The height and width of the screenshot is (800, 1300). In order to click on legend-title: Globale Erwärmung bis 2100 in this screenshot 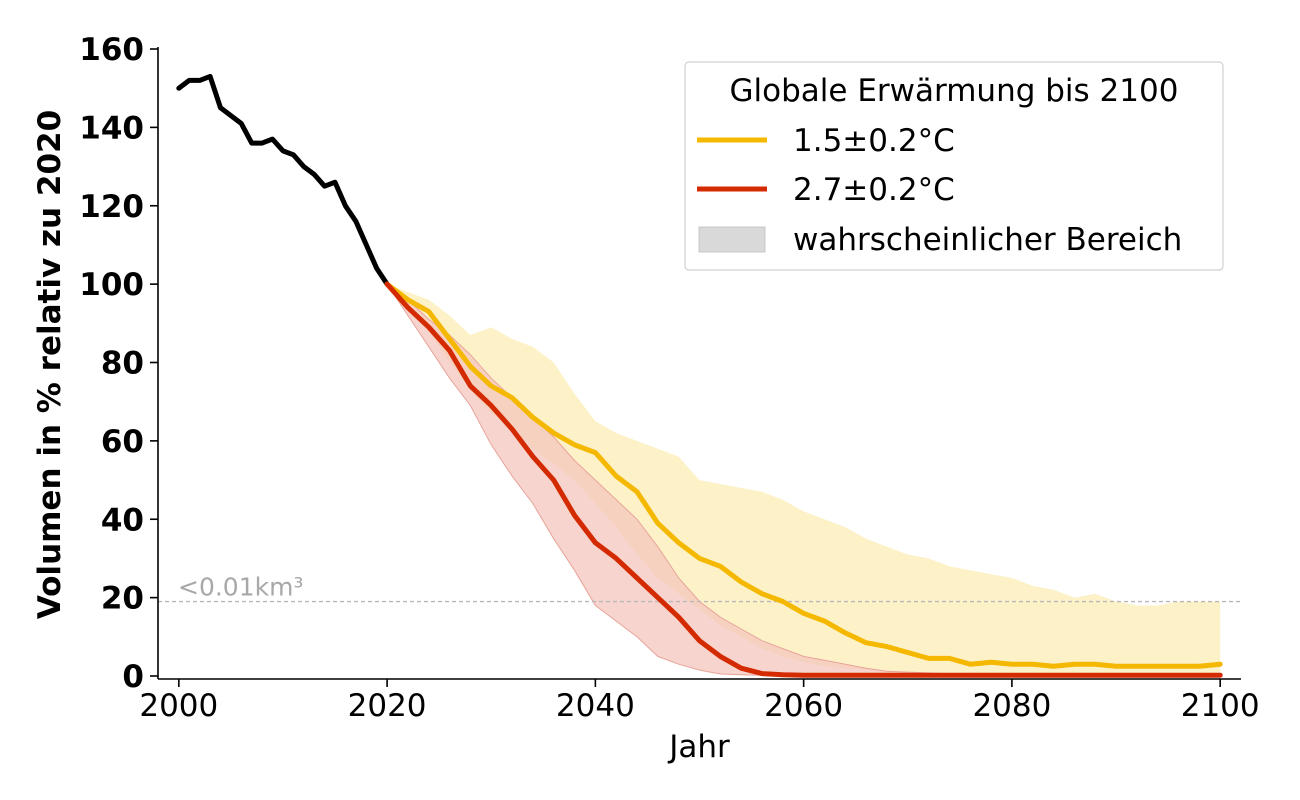, I will do `click(954, 91)`.